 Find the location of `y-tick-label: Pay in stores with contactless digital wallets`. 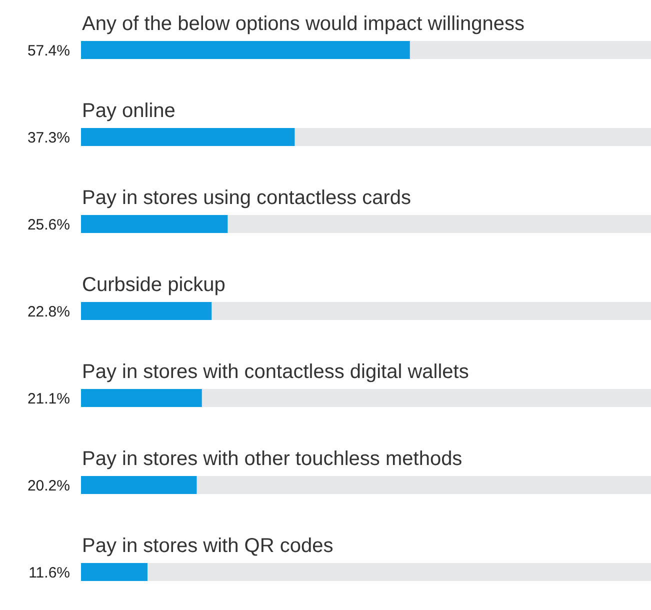

y-tick-label: Pay in stores with contactless digital wallets is located at coordinates (275, 372).